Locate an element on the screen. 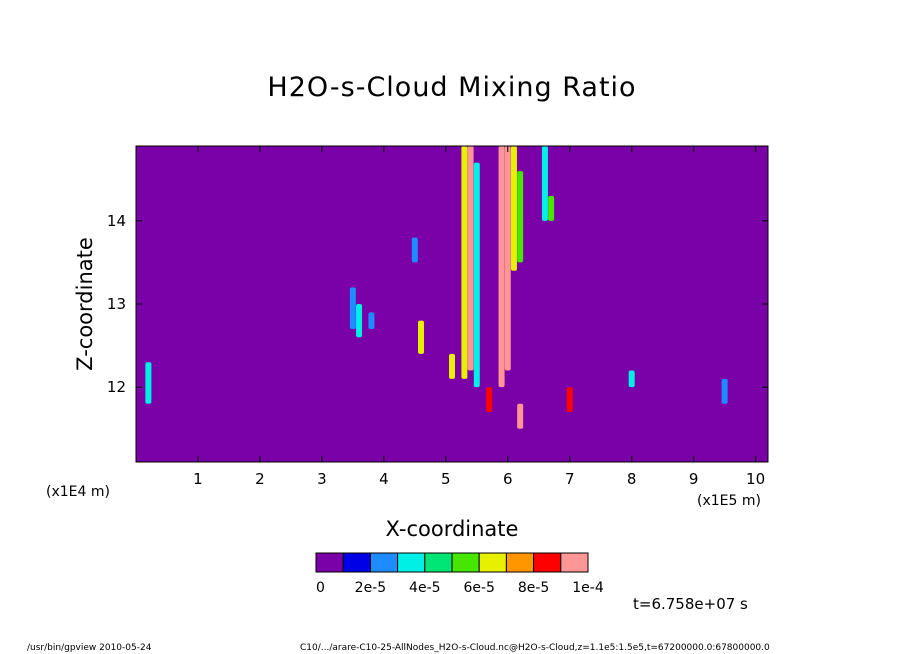 The width and height of the screenshot is (904, 654). x-tick-label: 6 is located at coordinates (508, 479).